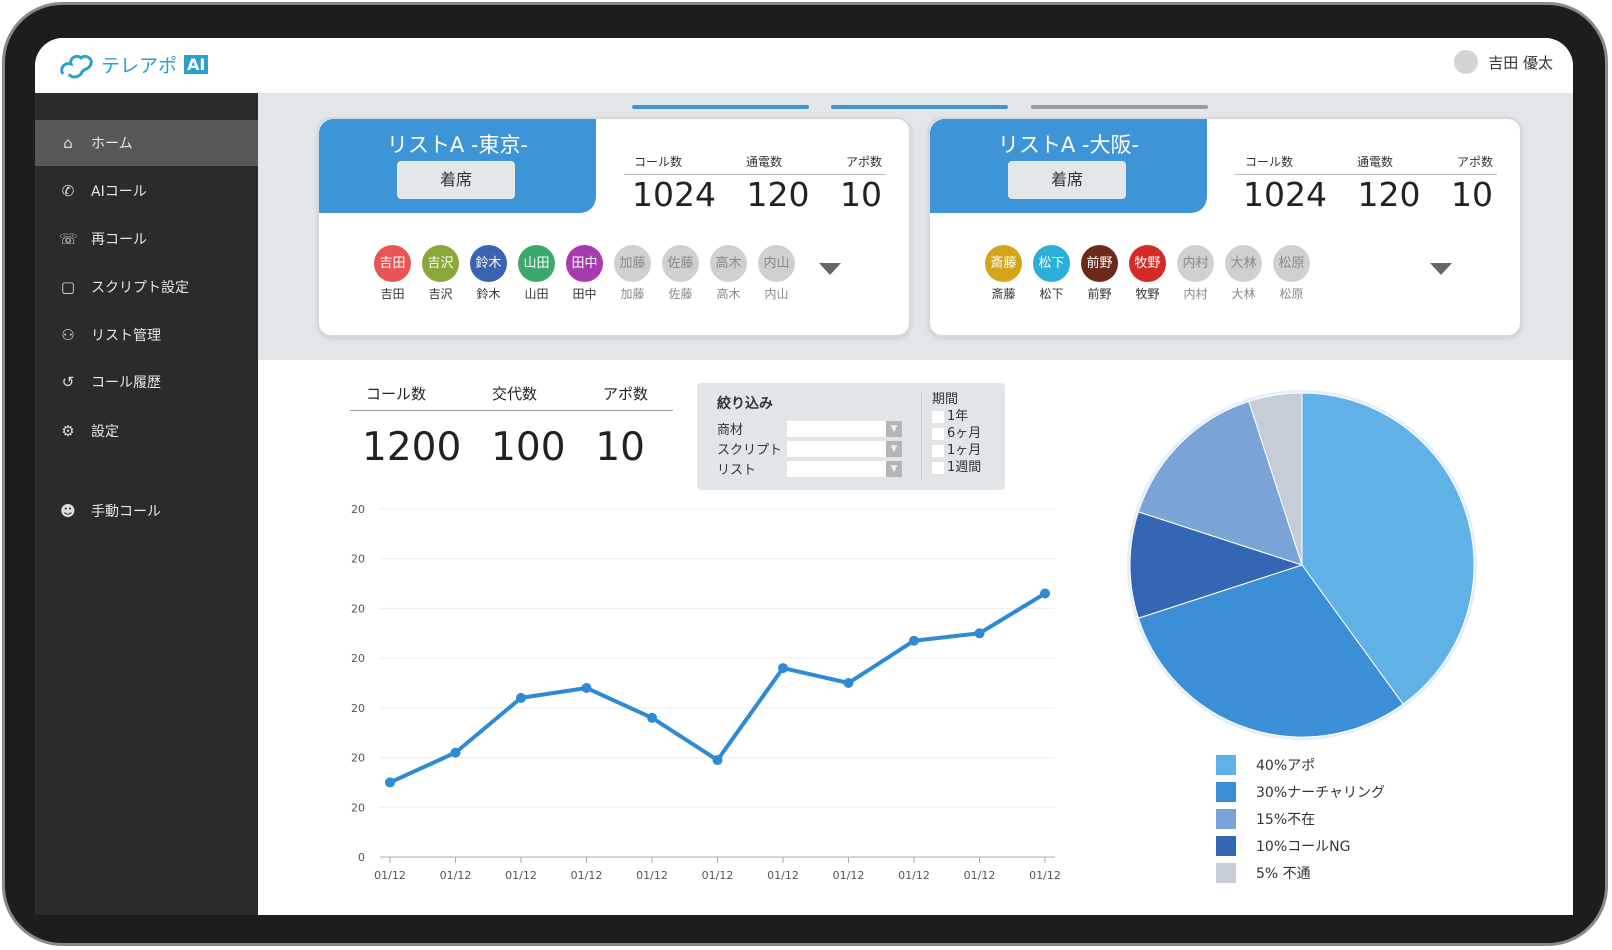 The width and height of the screenshot is (1612, 950). I want to click on sidebar-item-label: AIコール, so click(119, 192).